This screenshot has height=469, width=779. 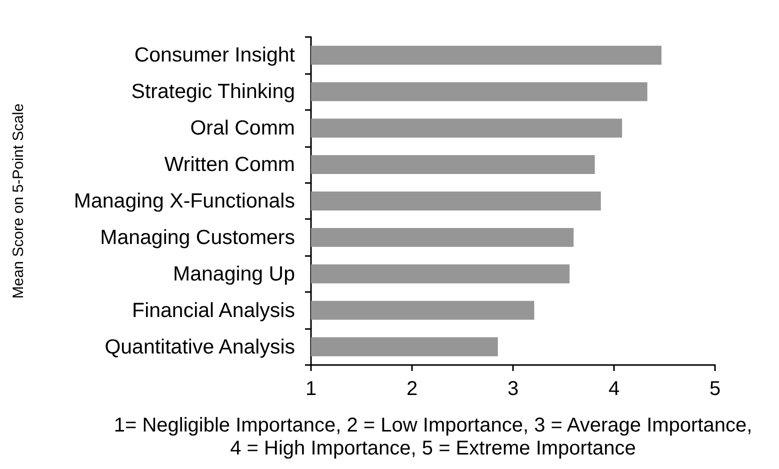 I want to click on x-axis-title: 1= Negligible Importance, 2 = Low Importance, 3 = Average Importance, 4 = High Importance, 5 = Extreme Importance, so click(x=433, y=437).